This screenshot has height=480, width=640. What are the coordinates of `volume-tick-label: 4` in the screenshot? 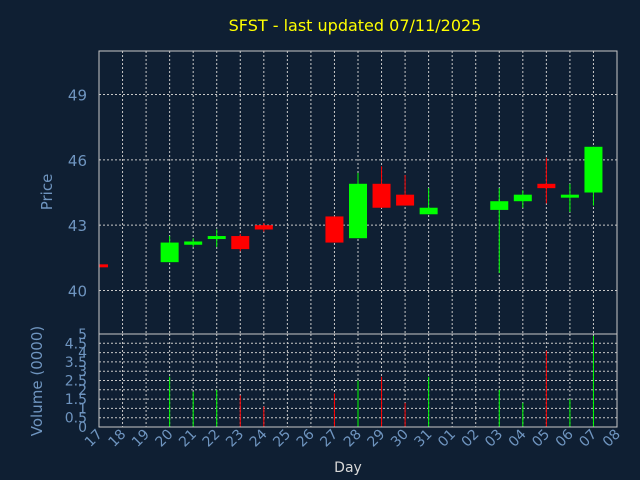 It's located at (82, 354).